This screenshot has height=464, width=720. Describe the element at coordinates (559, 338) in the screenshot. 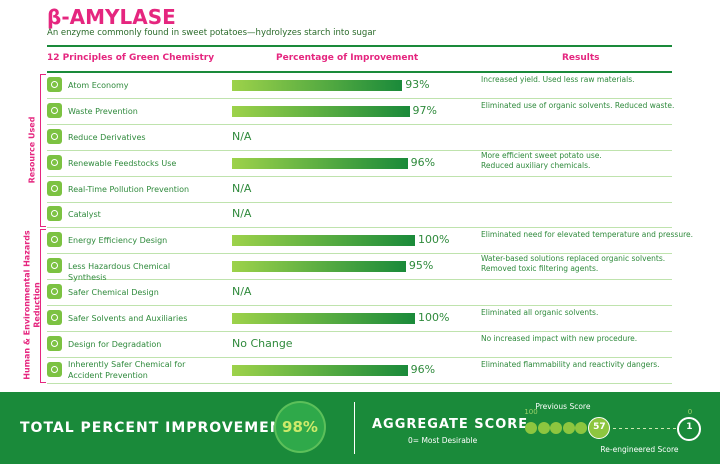

I see `result: No increased impact with new procedure.` at that location.